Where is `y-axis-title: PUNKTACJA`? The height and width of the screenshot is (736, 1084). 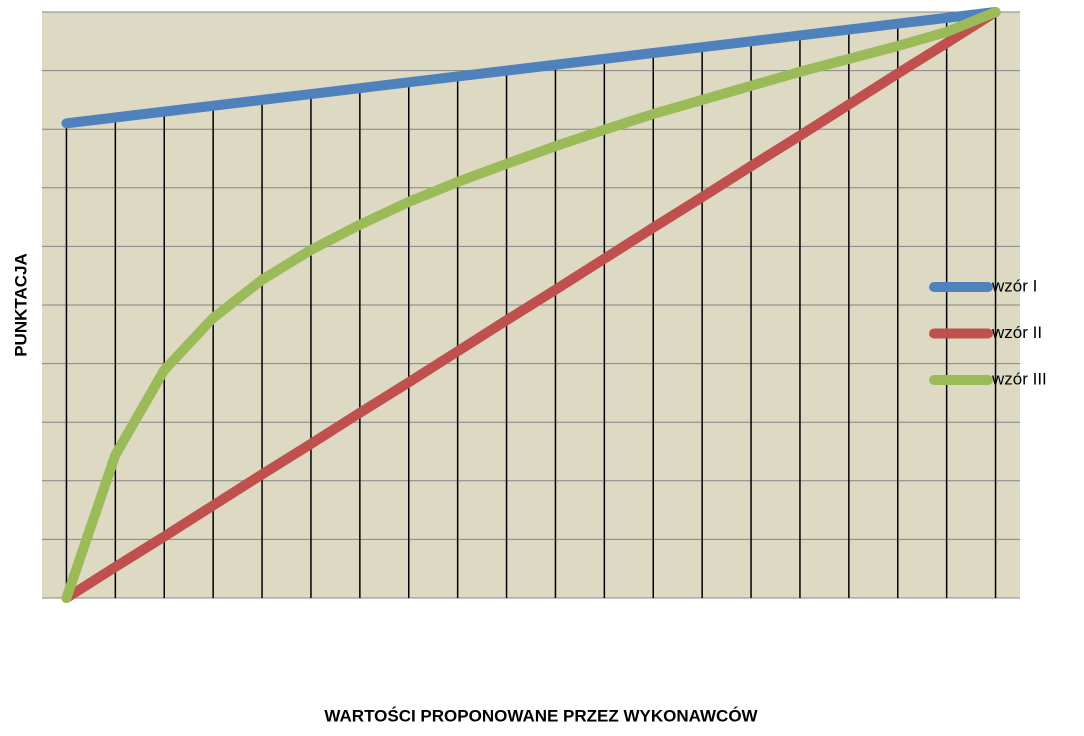
y-axis-title: PUNKTACJA is located at coordinates (20, 305).